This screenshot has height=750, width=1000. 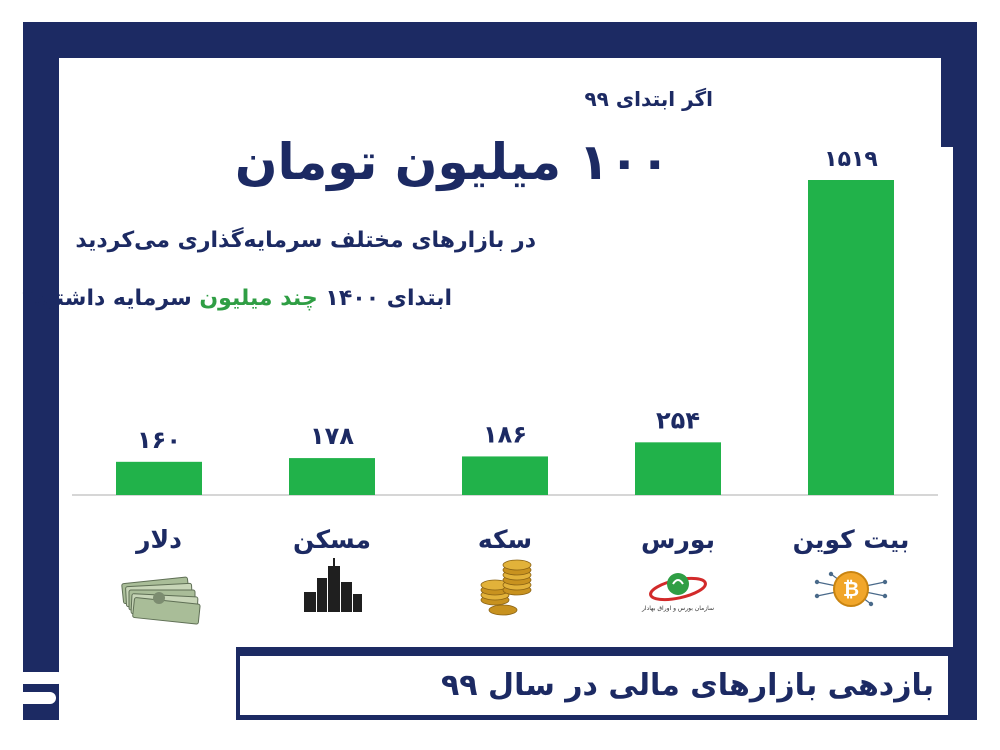 What do you see at coordinates (687, 685) in the screenshot?
I see `footer-title: بازدهی بازارهای مالی در سال ۹۹` at bounding box center [687, 685].